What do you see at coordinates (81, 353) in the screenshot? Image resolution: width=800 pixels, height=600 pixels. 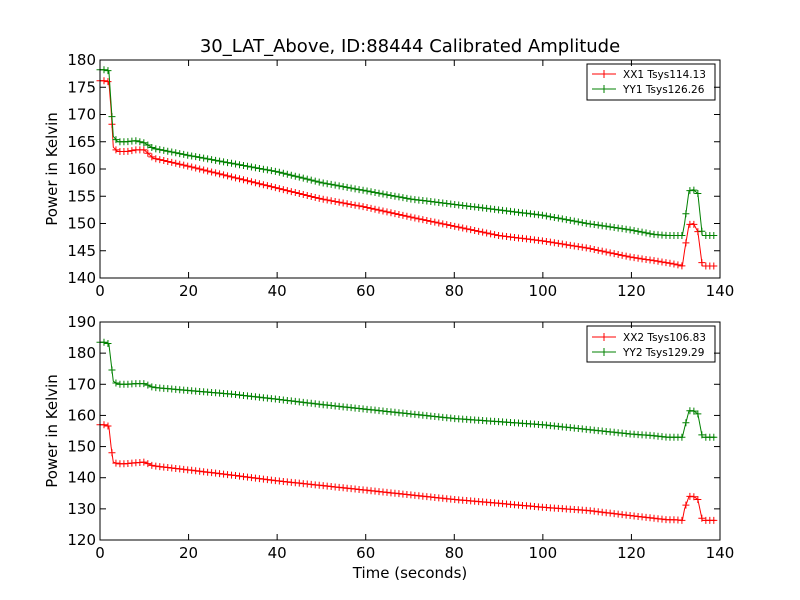 I see `bottom-y-tick-label: 180` at bounding box center [81, 353].